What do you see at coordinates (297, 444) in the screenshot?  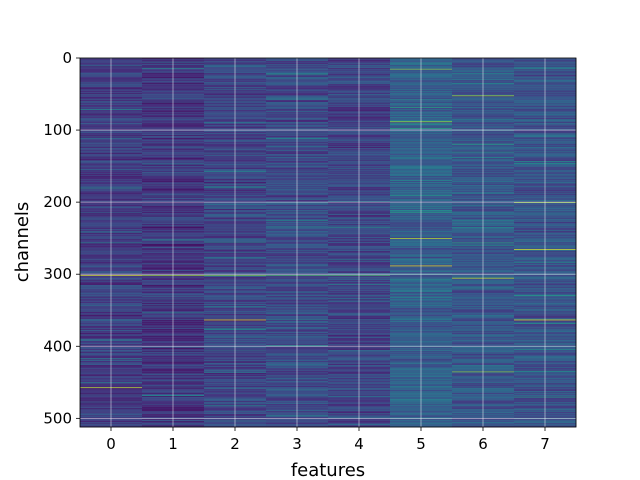 I see `x-tick-label: 3` at bounding box center [297, 444].